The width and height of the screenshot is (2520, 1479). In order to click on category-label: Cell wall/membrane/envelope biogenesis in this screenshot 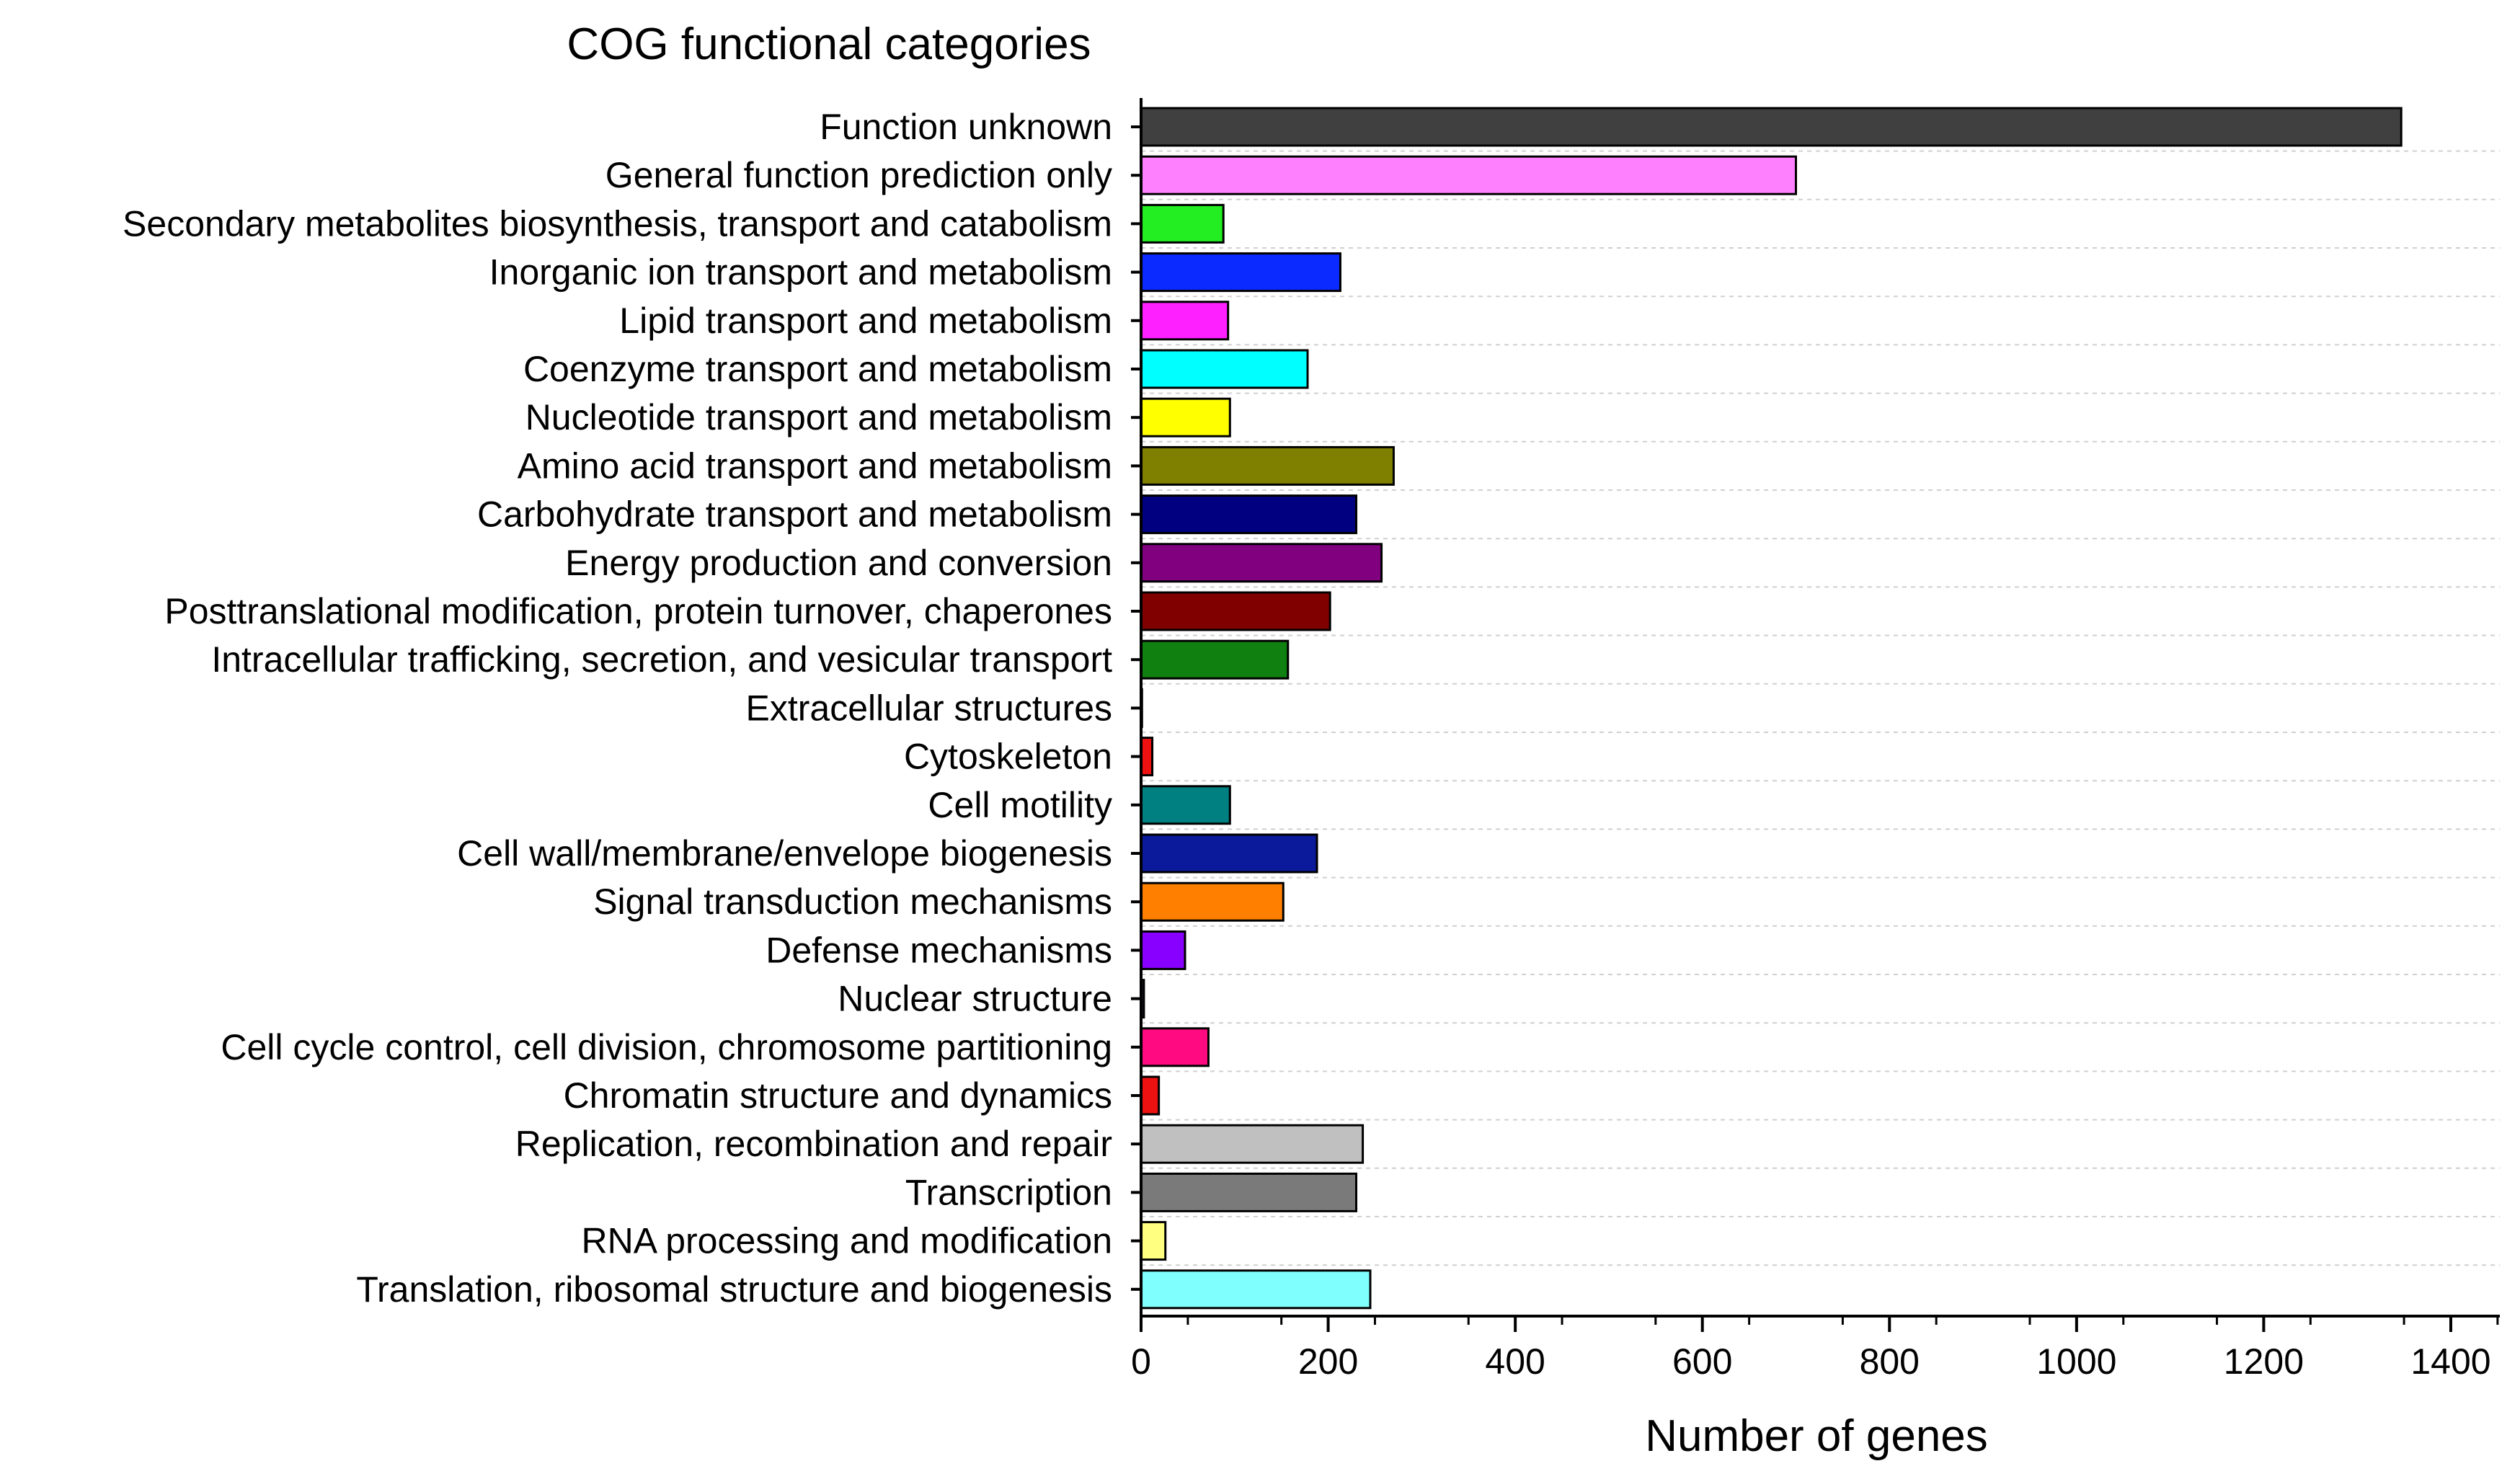, I will do `click(784, 853)`.